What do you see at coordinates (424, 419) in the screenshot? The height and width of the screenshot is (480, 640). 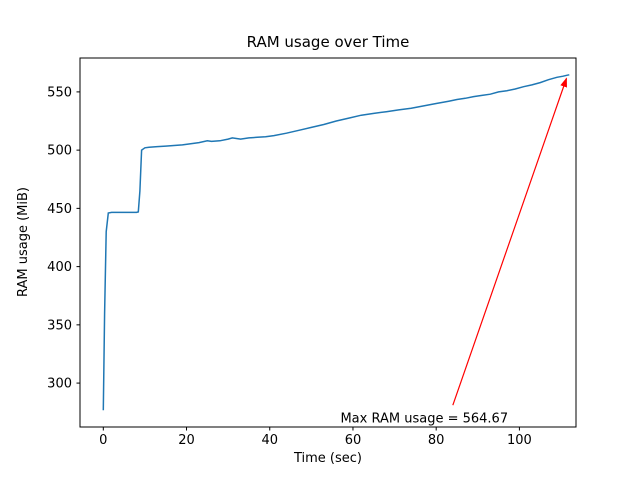 I see `annotation-text: Max RAM usage = 564.67` at bounding box center [424, 419].